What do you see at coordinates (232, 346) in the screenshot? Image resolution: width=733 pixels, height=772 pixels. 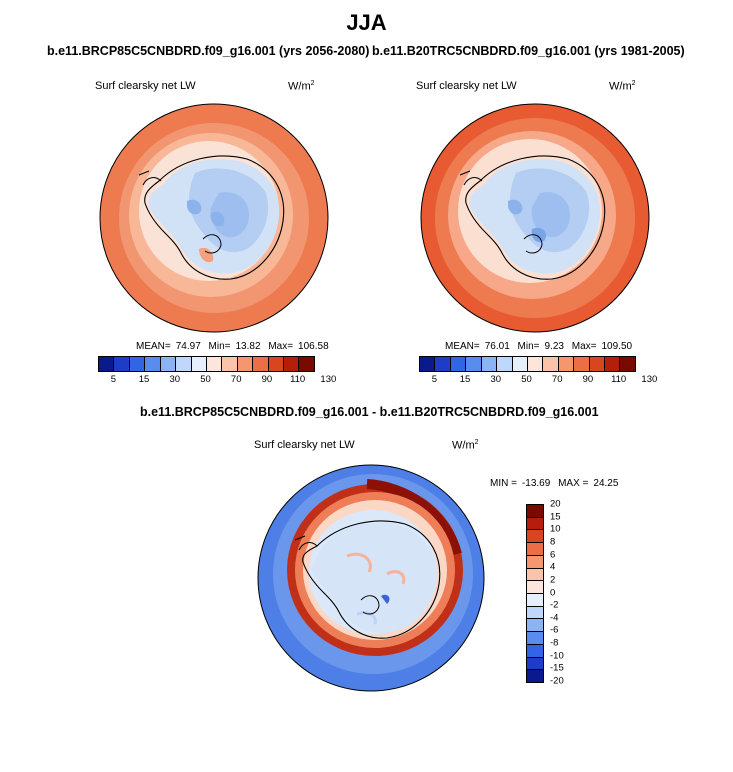 I see `left-stats: MEAN= 74.97 Min= 13.82 Max= 106.58` at bounding box center [232, 346].